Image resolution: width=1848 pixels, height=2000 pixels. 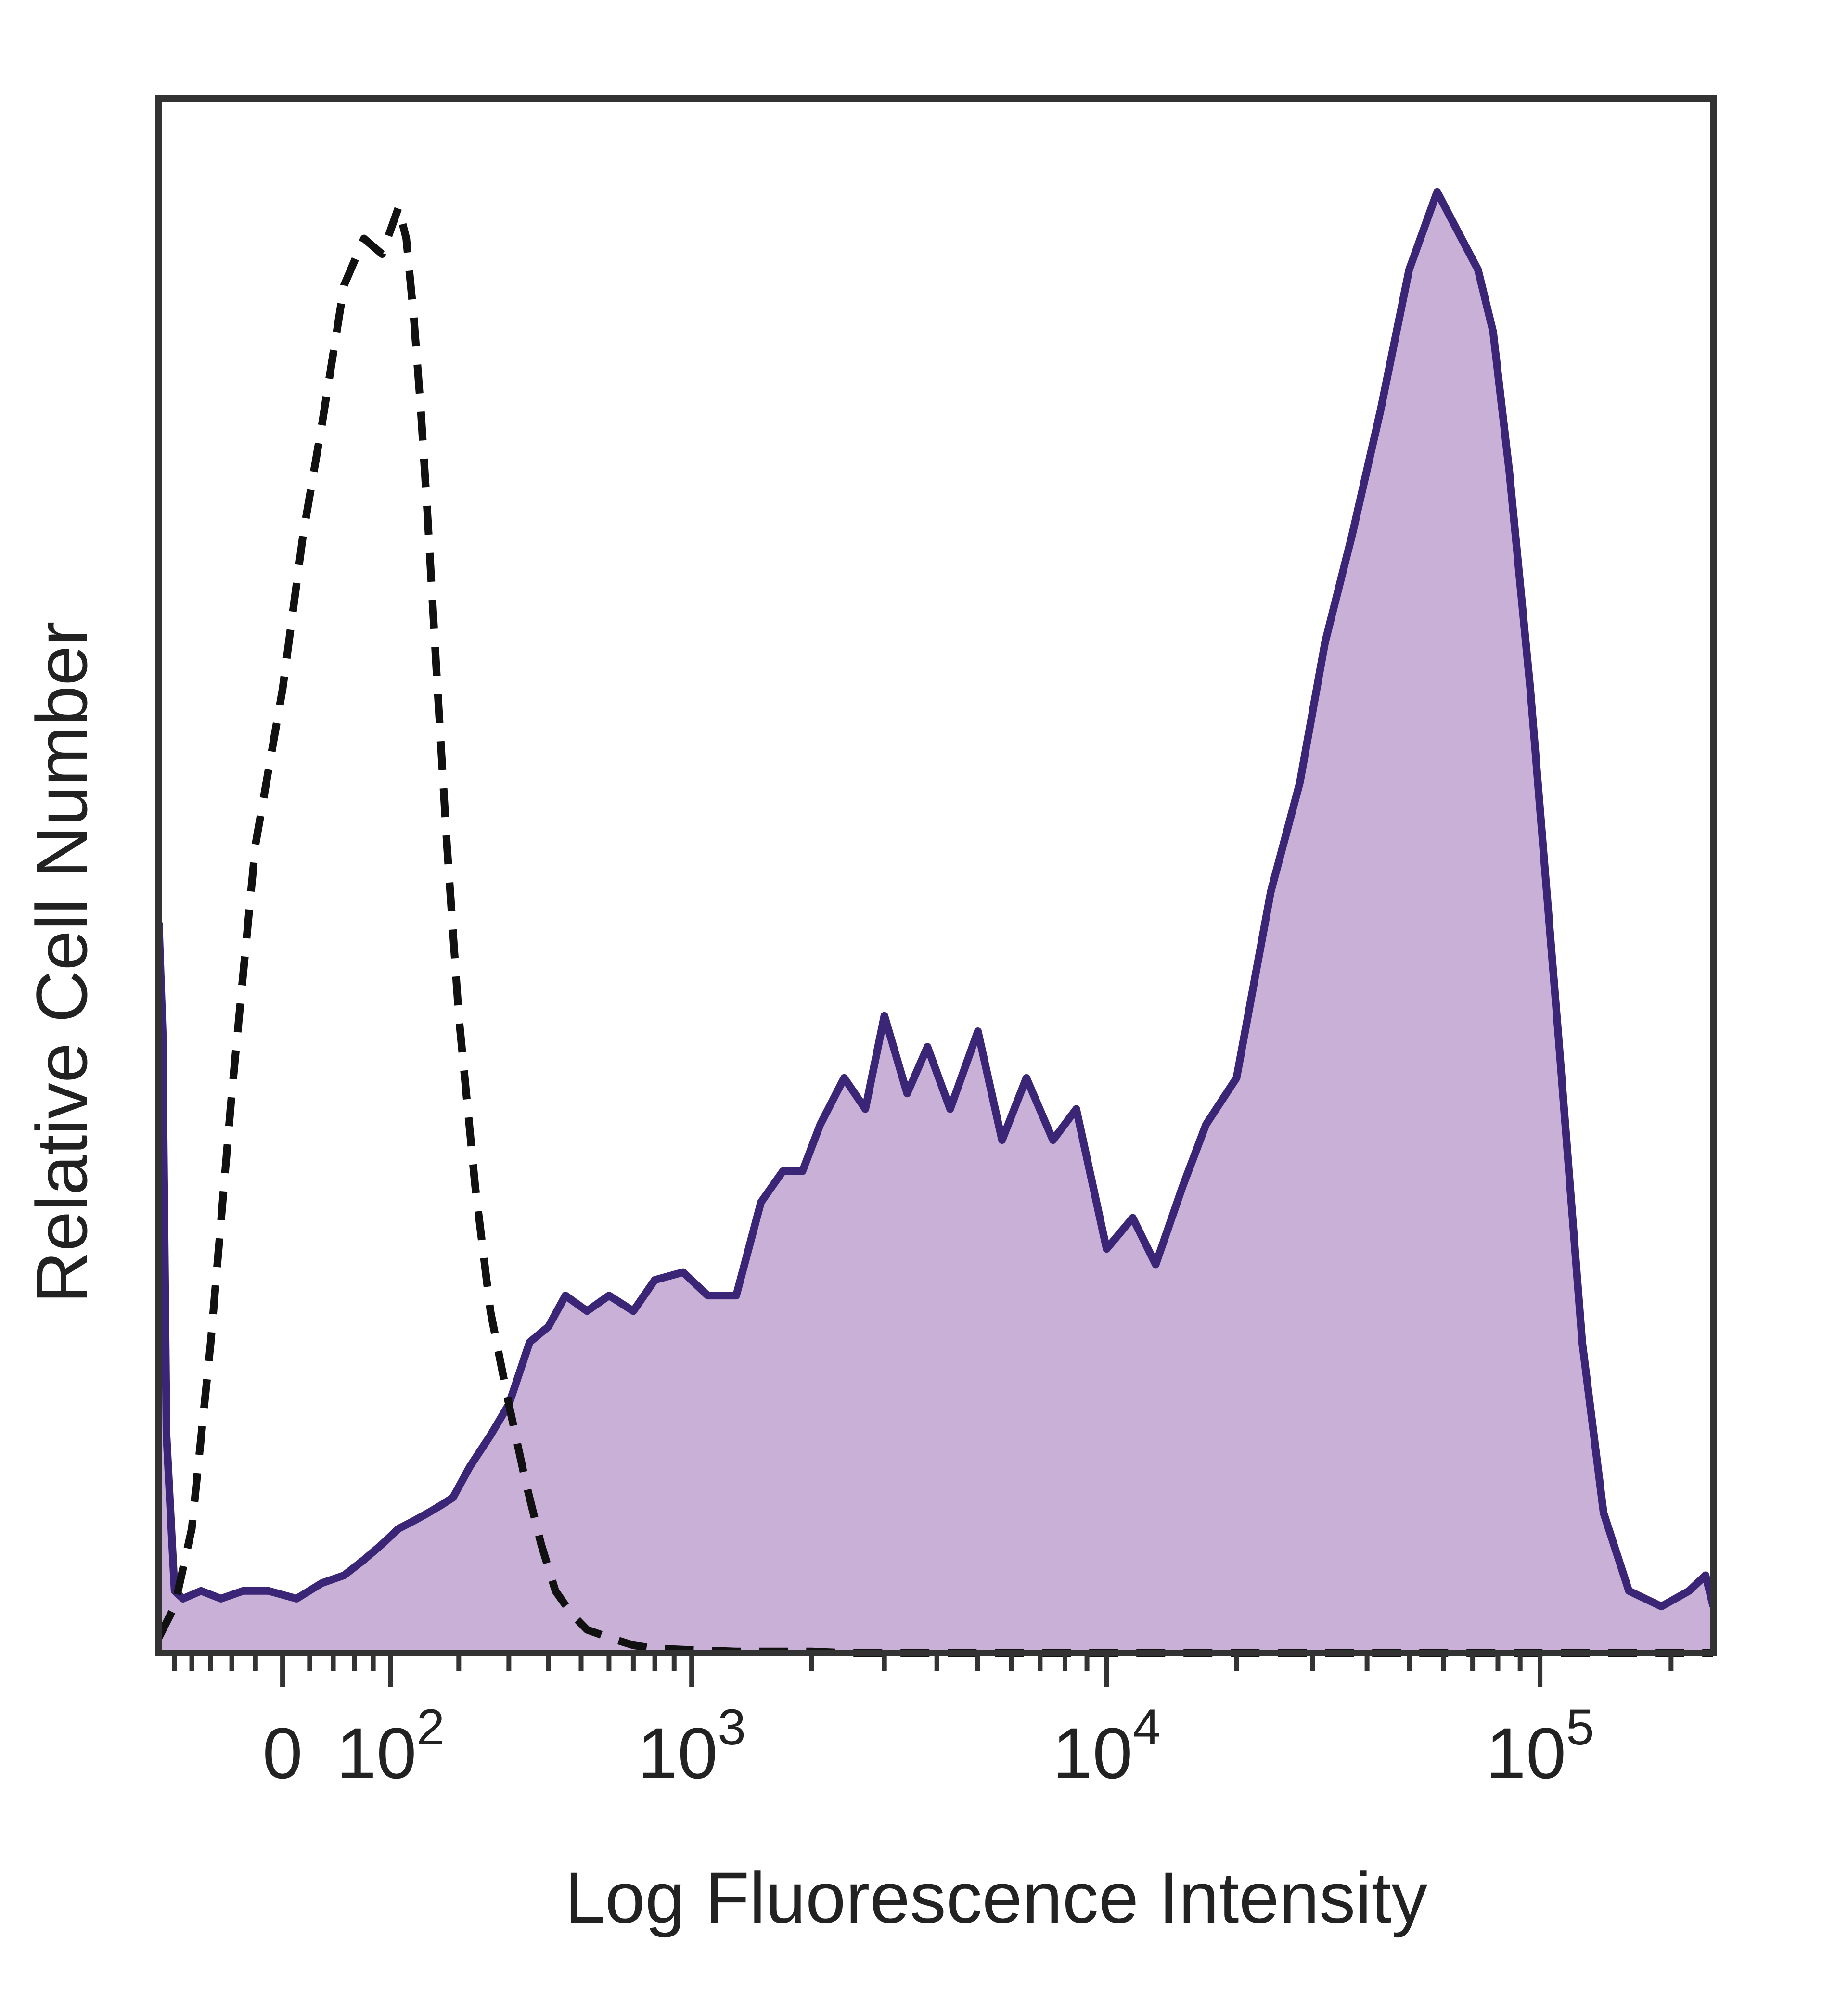 I want to click on x-axis-tick-labels: 0 10² 10³ 10⁴ 10⁵, so click(x=928, y=1746).